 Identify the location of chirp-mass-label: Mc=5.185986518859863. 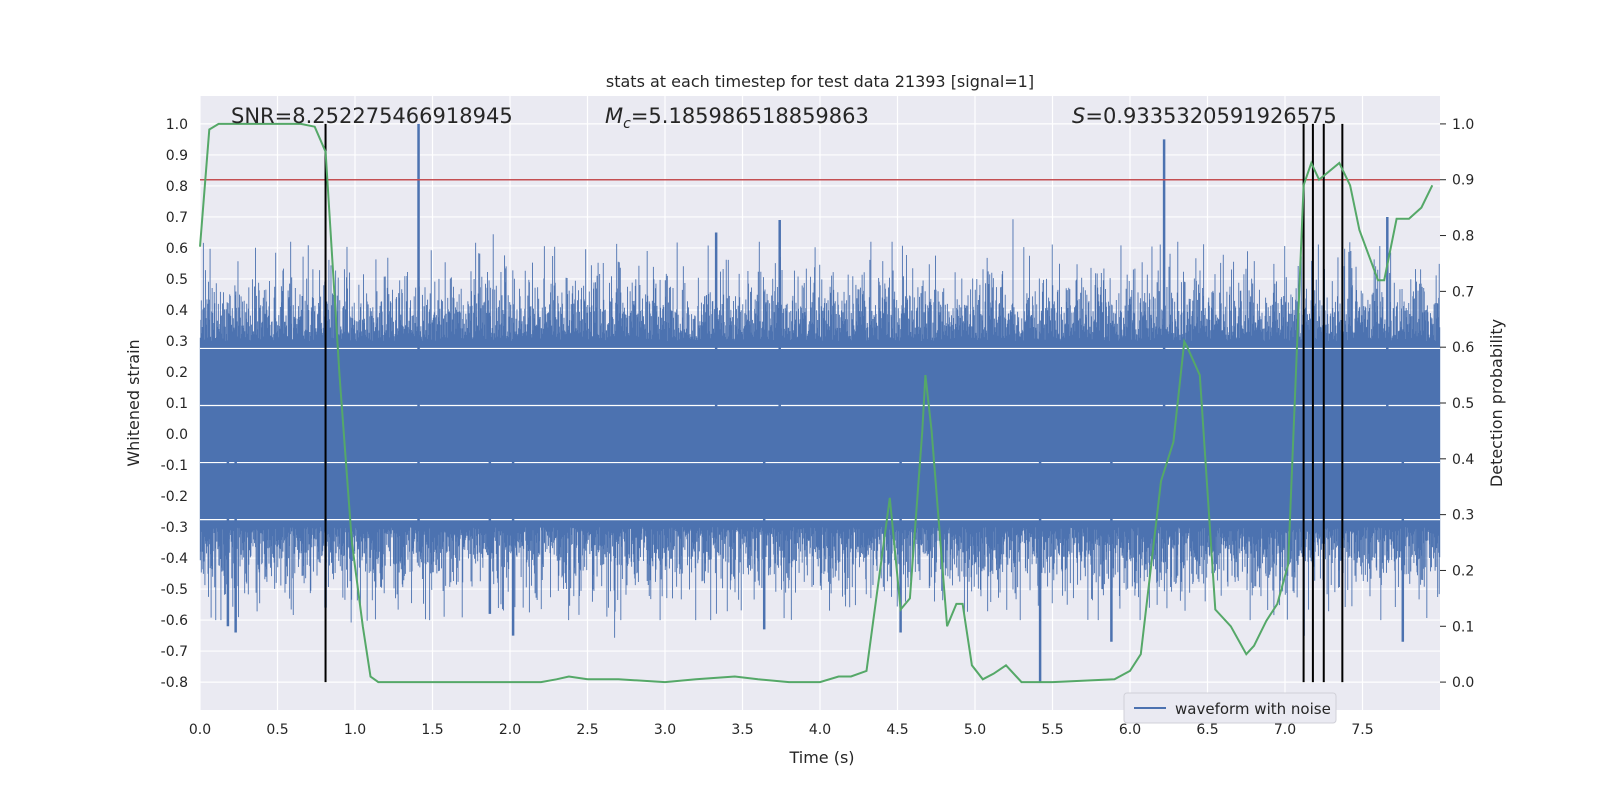
(737, 118).